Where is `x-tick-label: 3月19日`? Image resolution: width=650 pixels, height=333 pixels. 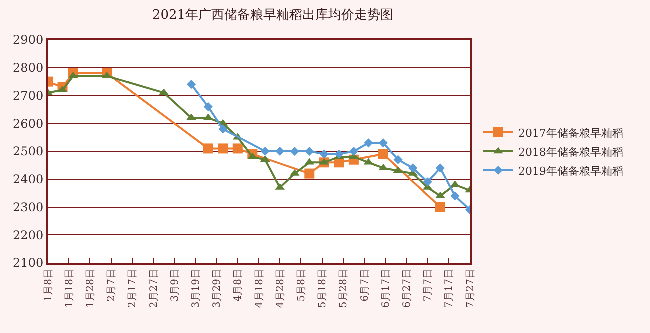
x-tick-label: 3月19日 is located at coordinates (196, 288).